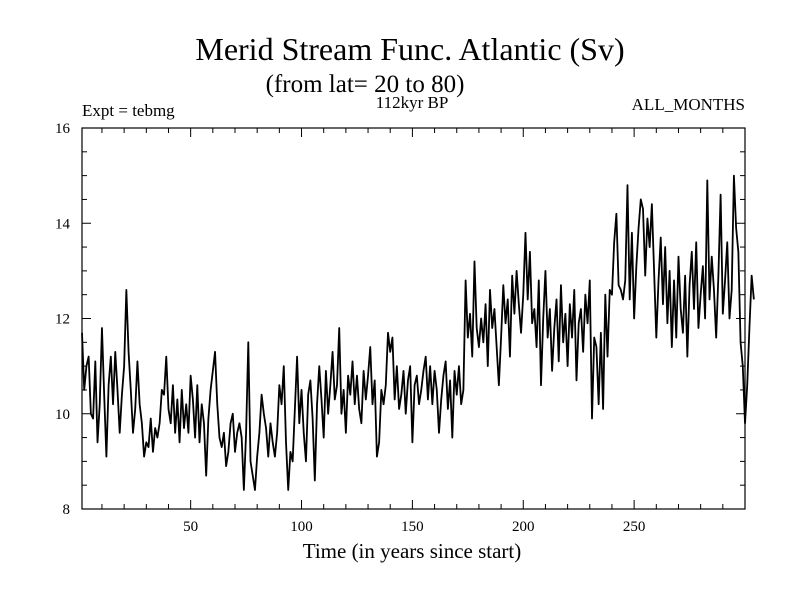 The width and height of the screenshot is (800, 600). Describe the element at coordinates (63, 224) in the screenshot. I see `y-tick-label: 14` at that location.